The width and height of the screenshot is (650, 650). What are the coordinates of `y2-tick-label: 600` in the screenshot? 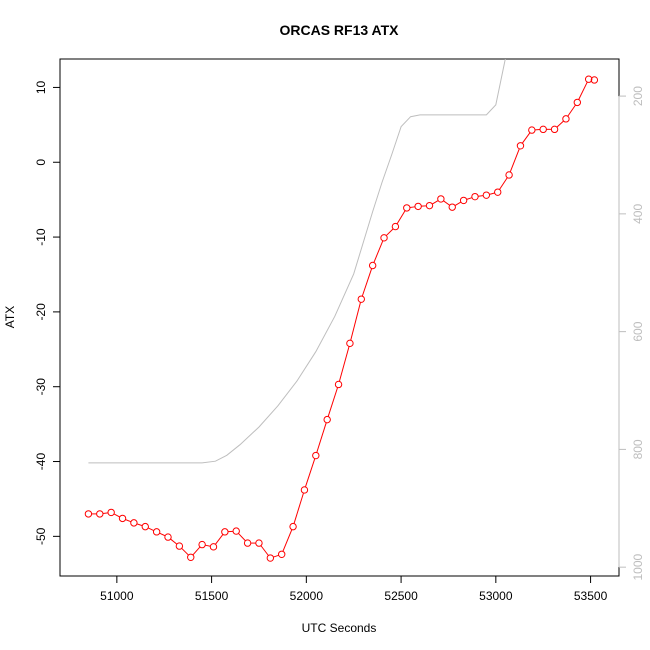 It's located at (638, 331).